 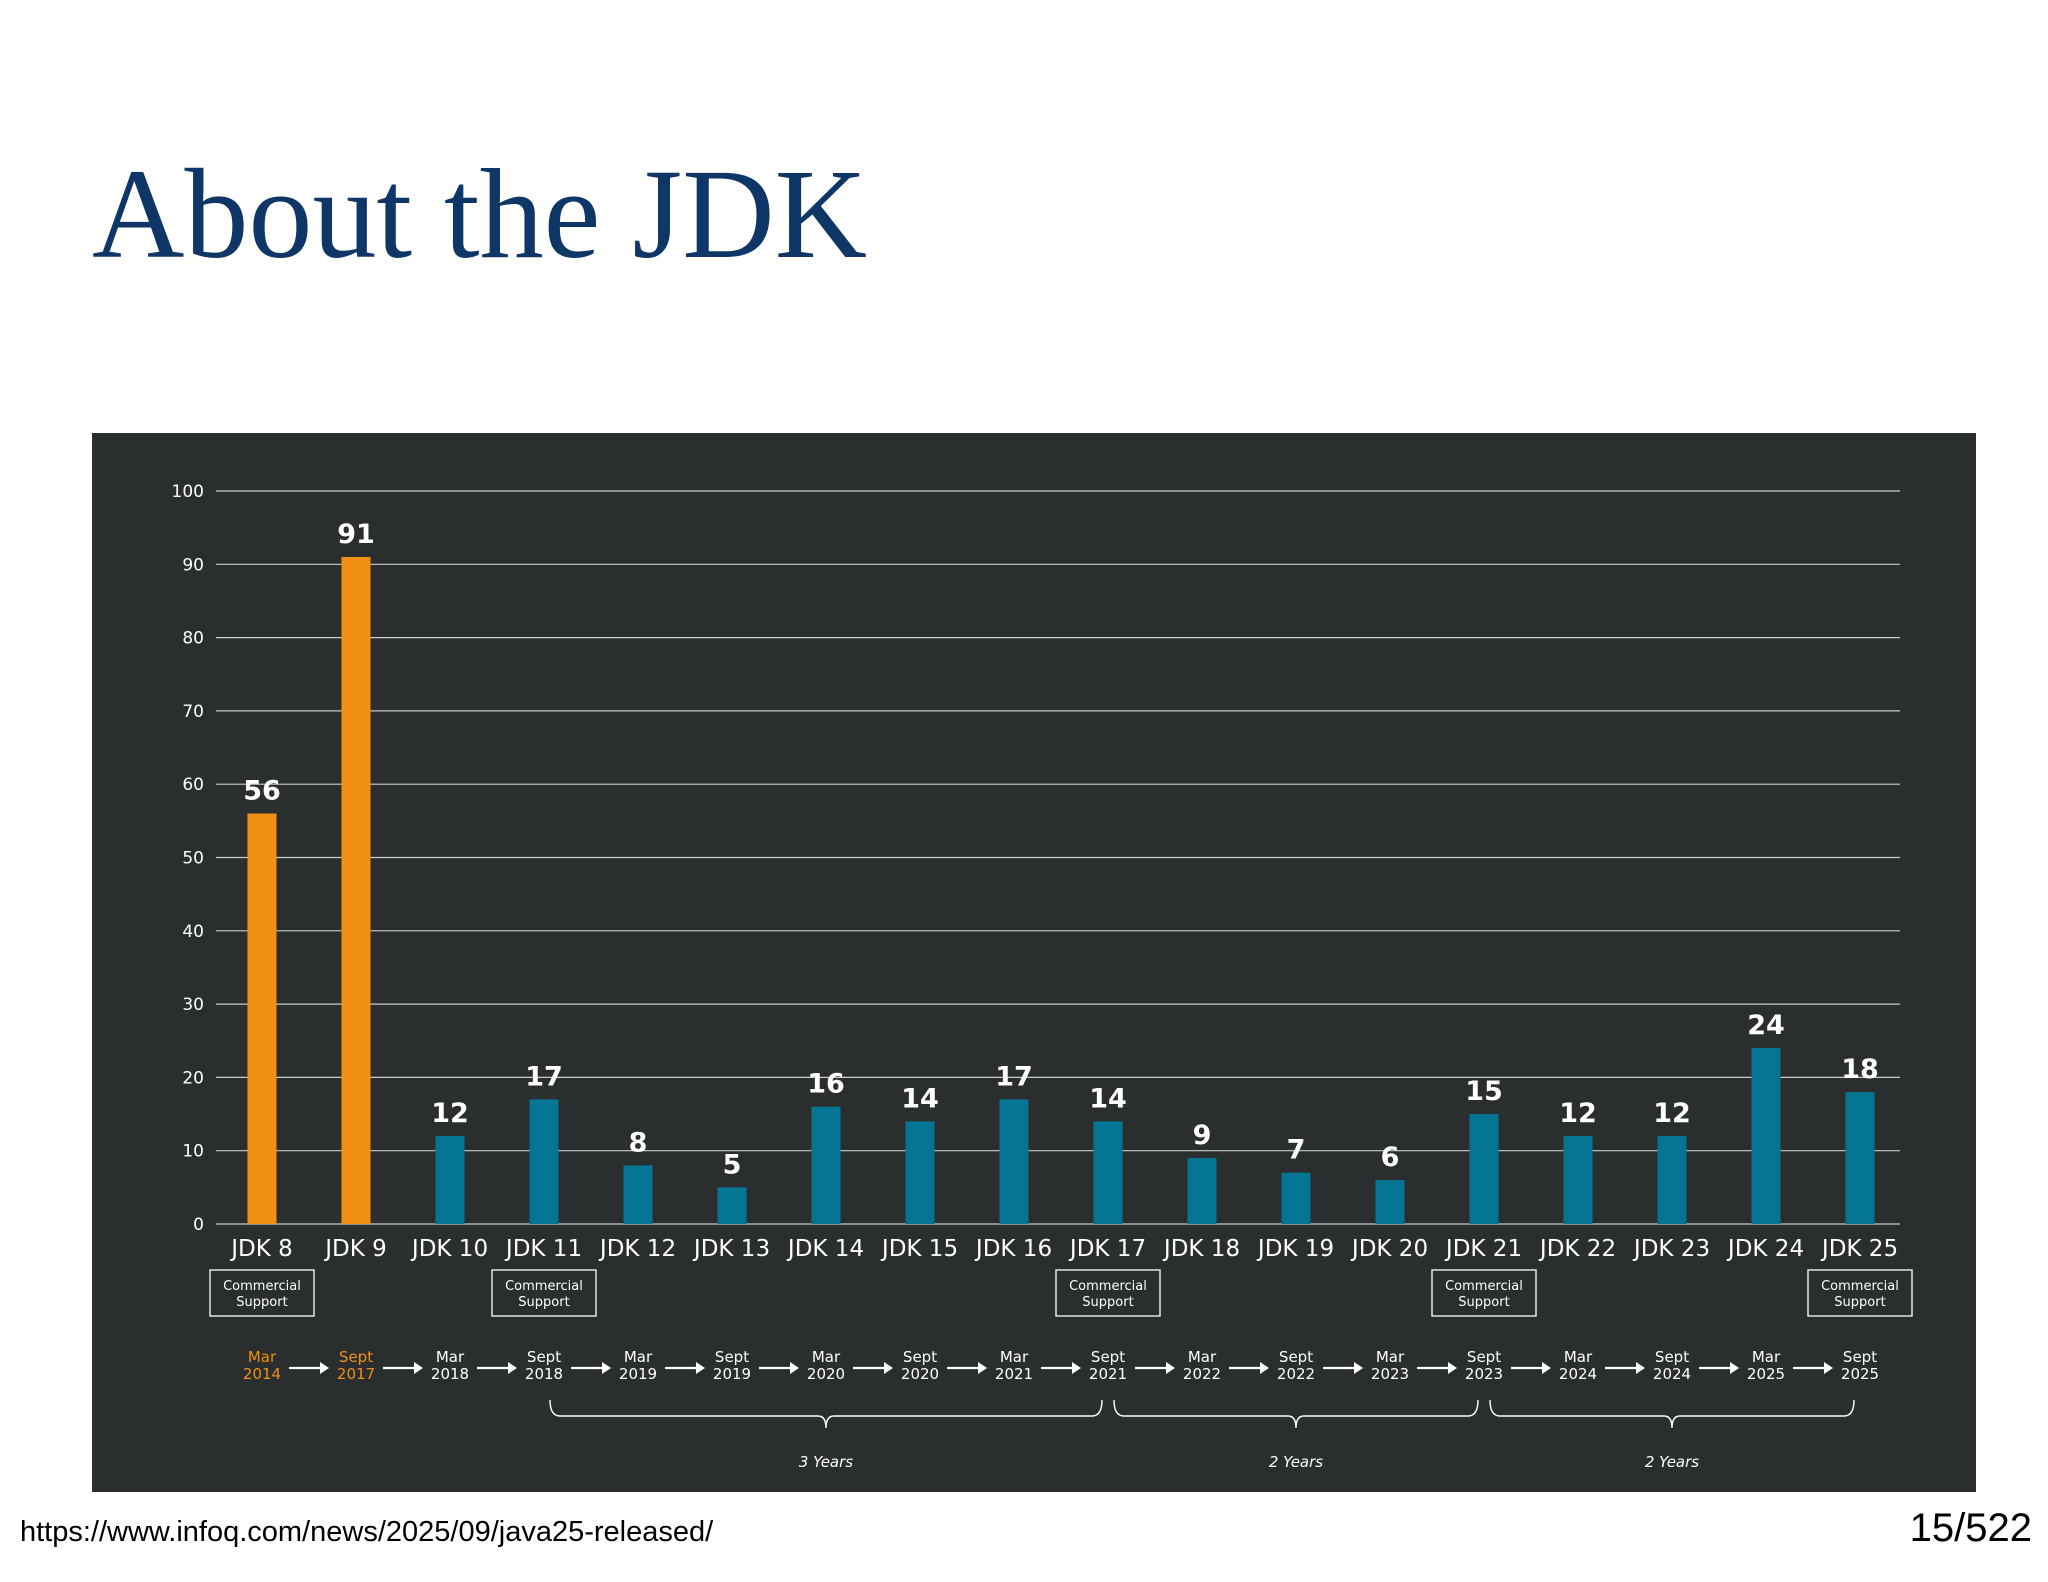 What do you see at coordinates (1671, 1249) in the screenshot?
I see `category-label-jdk-23: JDK 23` at bounding box center [1671, 1249].